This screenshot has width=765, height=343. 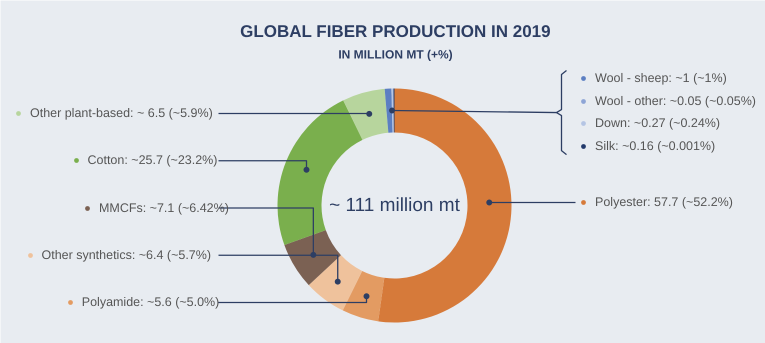 What do you see at coordinates (121, 113) in the screenshot?
I see `legend-label: Other plant-based: ~ 6.5 (~5.9%)` at bounding box center [121, 113].